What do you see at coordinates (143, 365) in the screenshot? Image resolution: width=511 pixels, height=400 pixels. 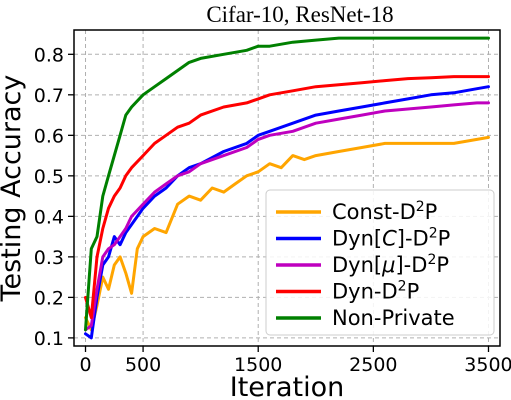 I see `x-tick-label: 500` at bounding box center [143, 365].